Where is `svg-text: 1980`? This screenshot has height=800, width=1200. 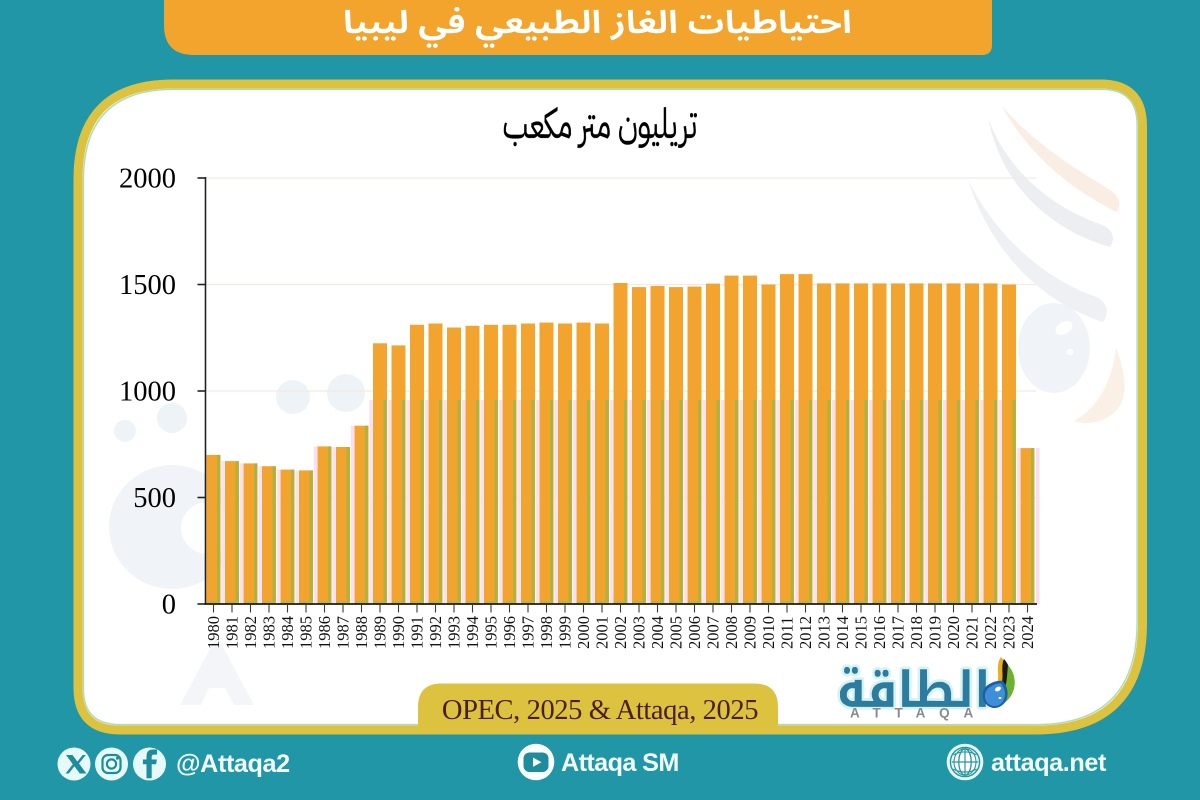 svg-text: 1980 is located at coordinates (213, 632).